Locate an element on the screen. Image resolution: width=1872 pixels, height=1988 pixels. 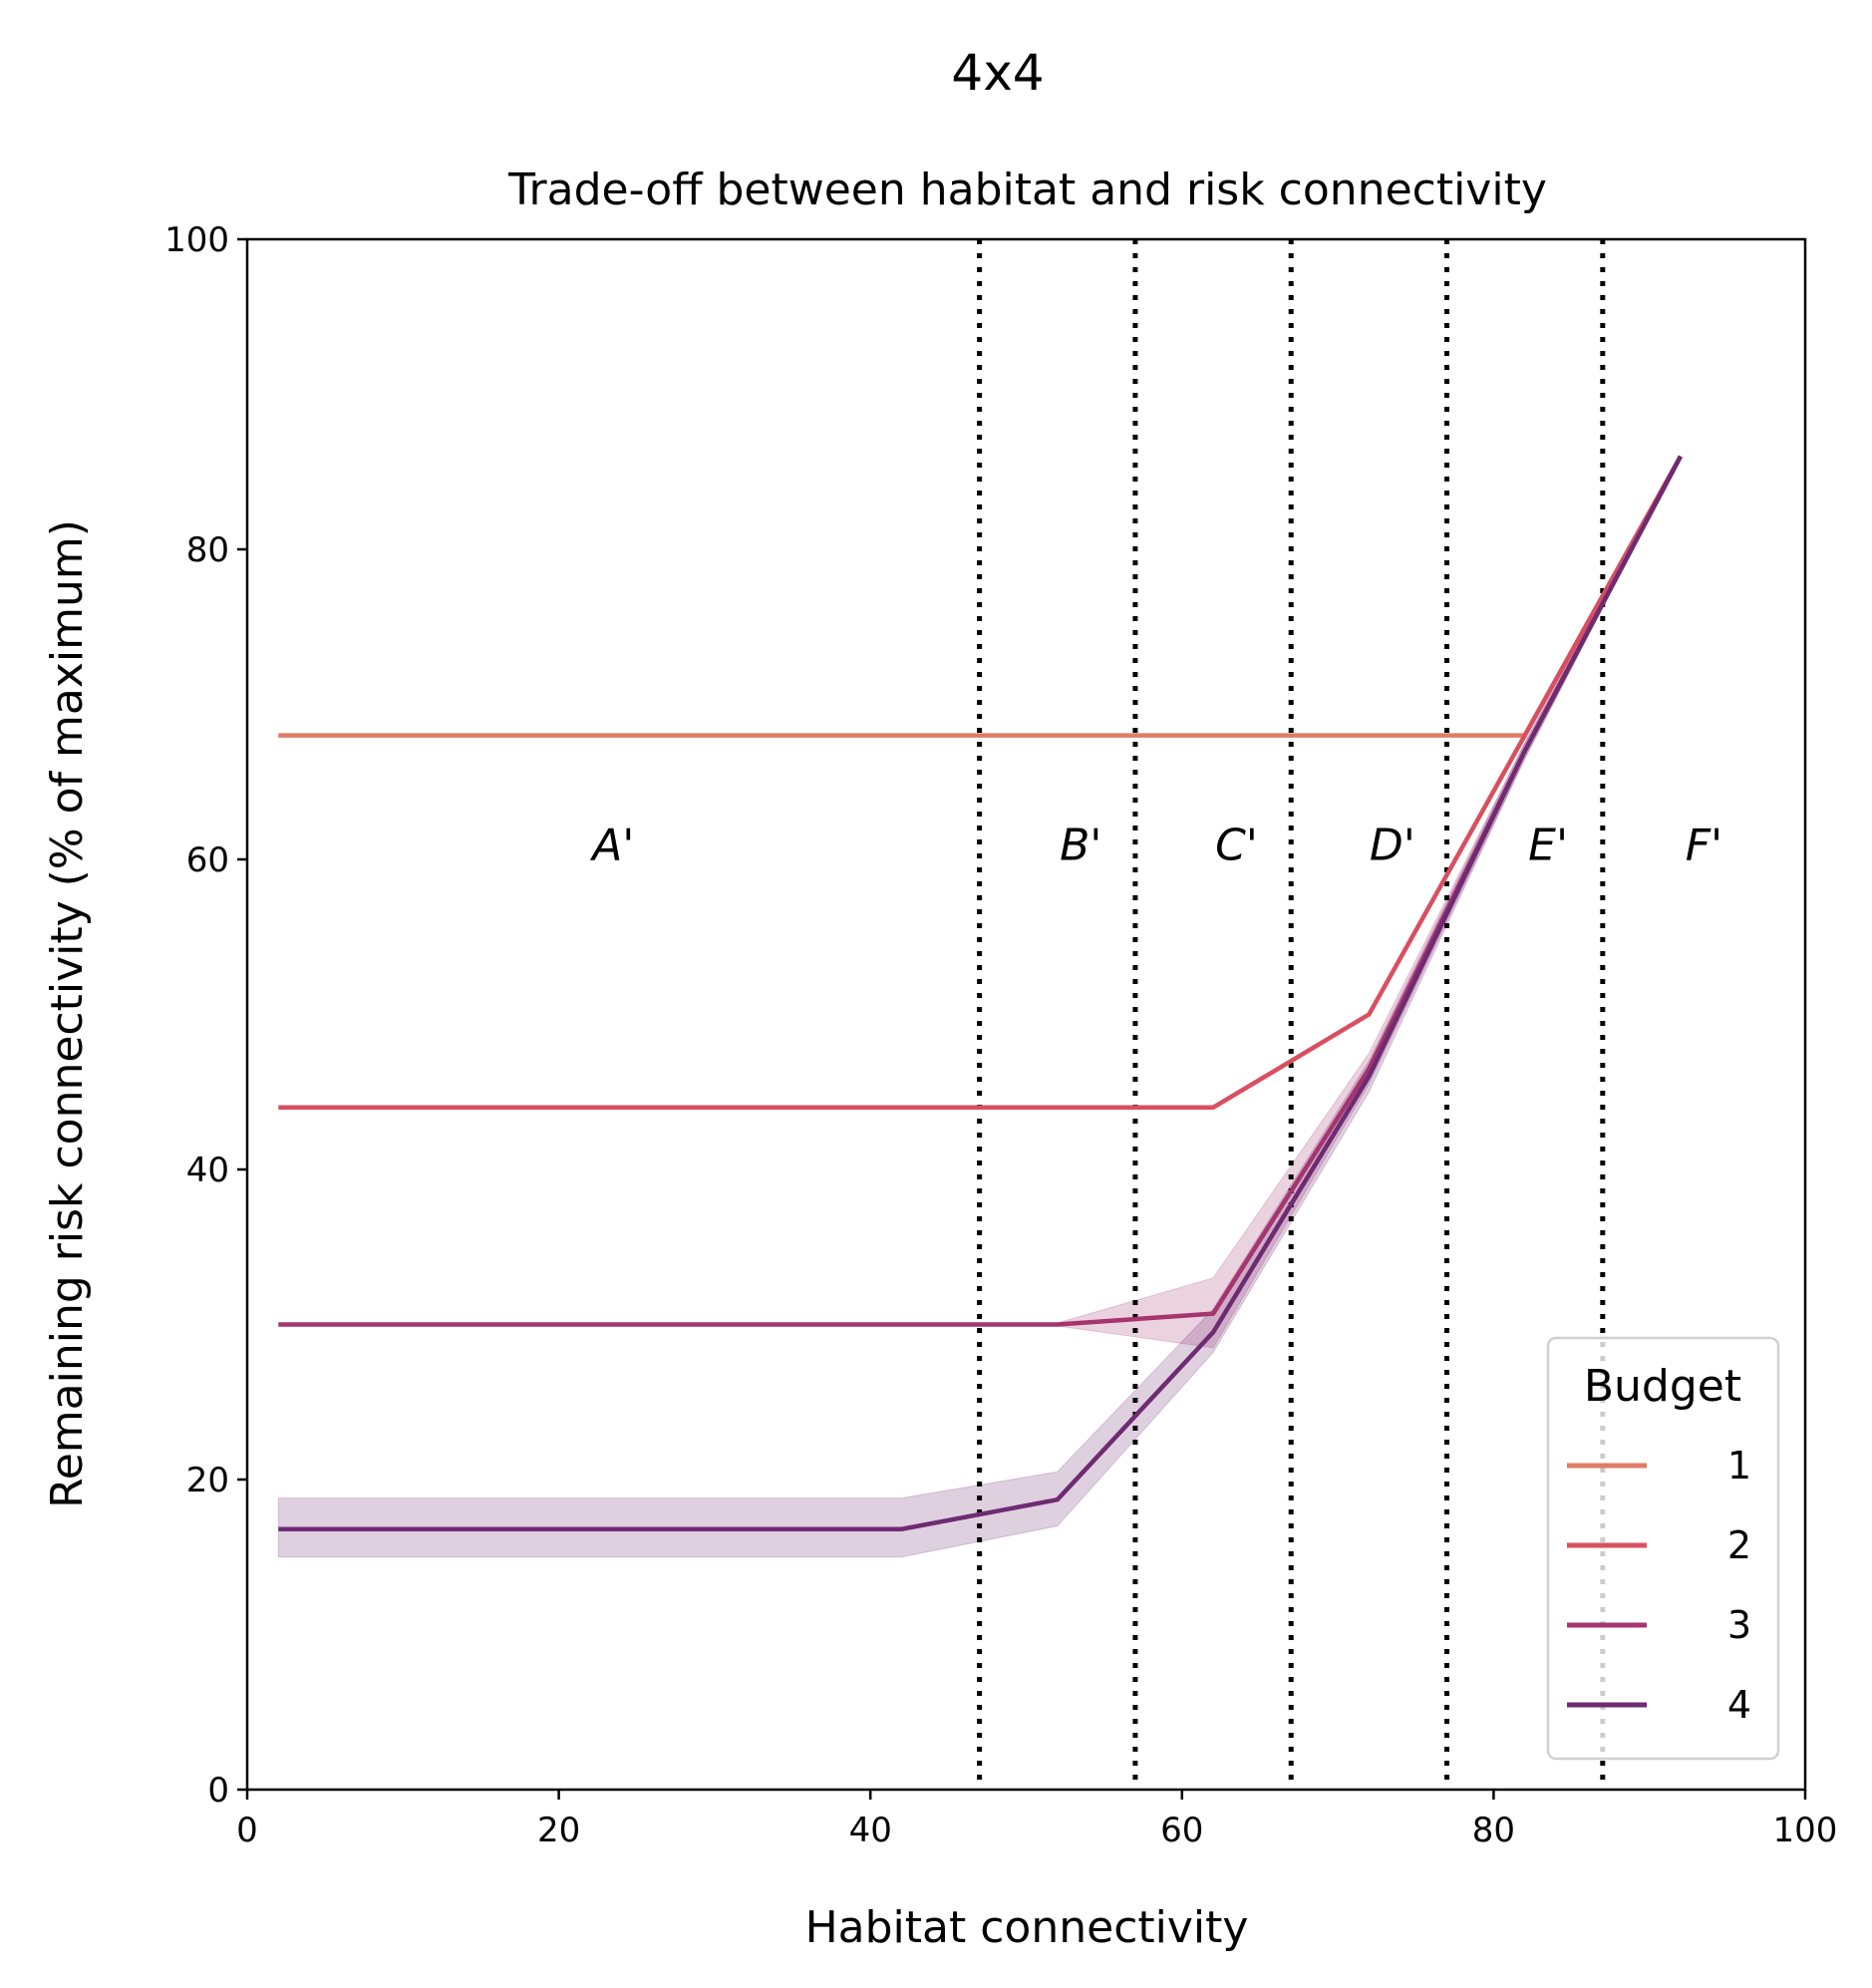
region-label: C' is located at coordinates (1236, 845).